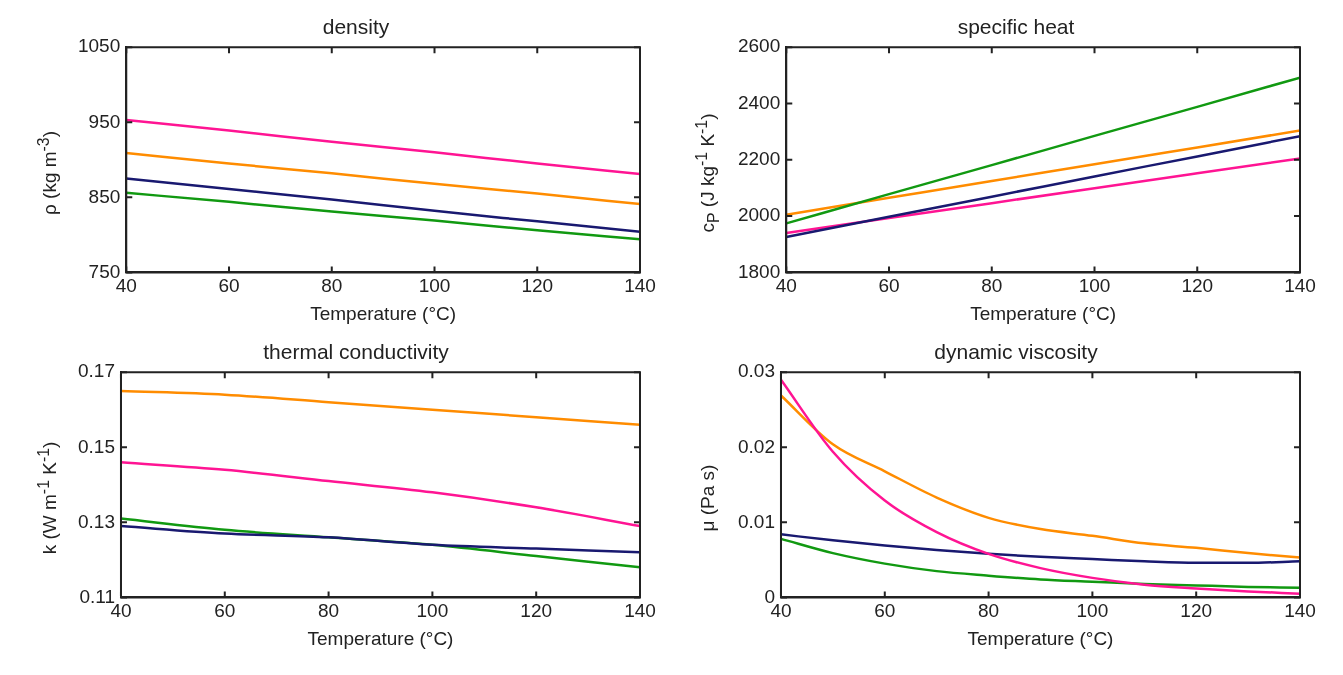 This screenshot has height=675, width=1343. What do you see at coordinates (759, 271) in the screenshot?
I see `y-tick-label: 1800` at bounding box center [759, 271].